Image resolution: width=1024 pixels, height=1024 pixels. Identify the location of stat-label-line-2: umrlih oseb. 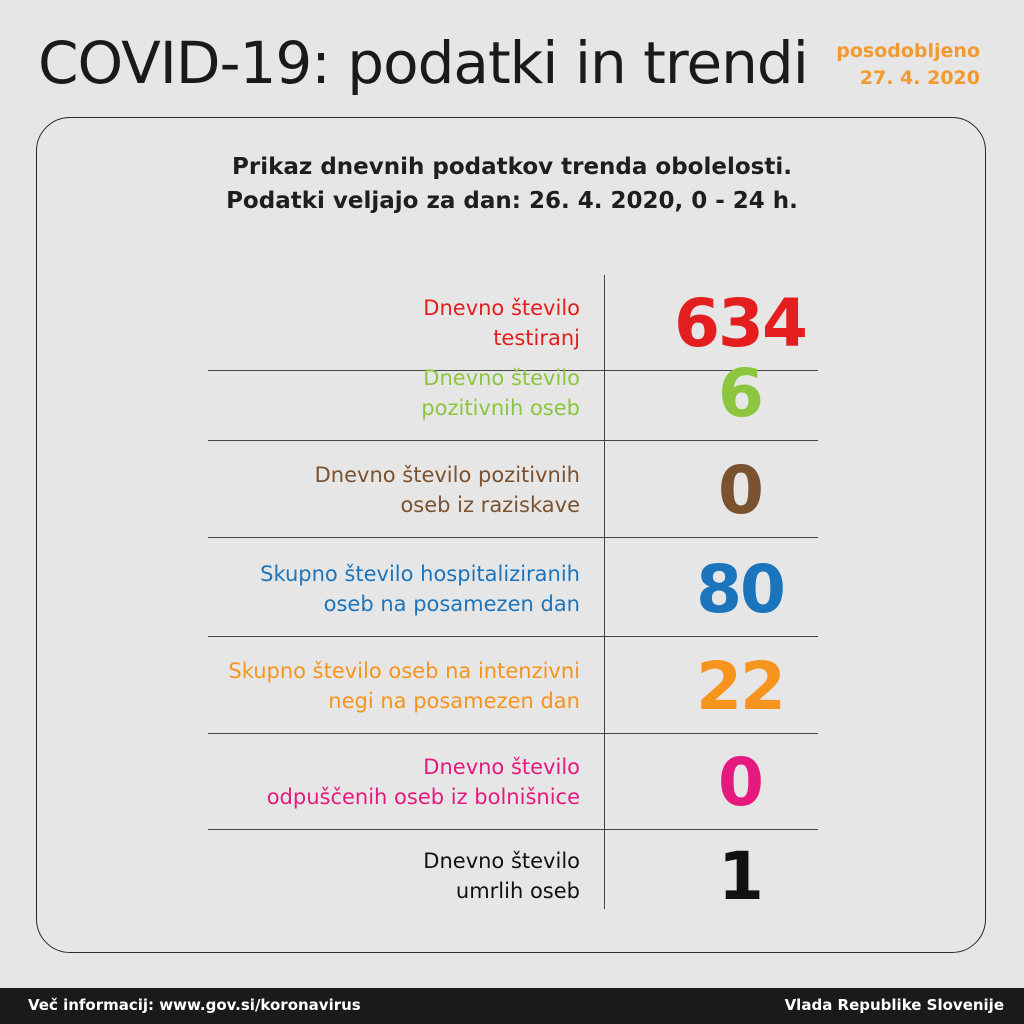
(517, 891).